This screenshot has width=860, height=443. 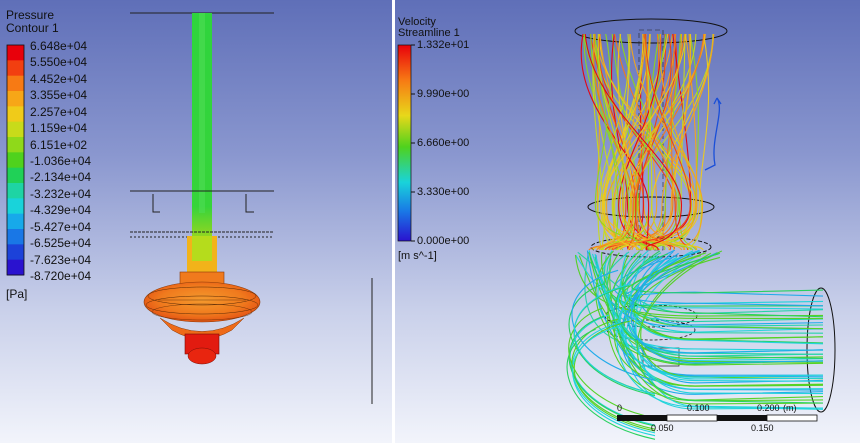 What do you see at coordinates (59, 78) in the screenshot?
I see `pressure-legend-label: 4.452e+04` at bounding box center [59, 78].